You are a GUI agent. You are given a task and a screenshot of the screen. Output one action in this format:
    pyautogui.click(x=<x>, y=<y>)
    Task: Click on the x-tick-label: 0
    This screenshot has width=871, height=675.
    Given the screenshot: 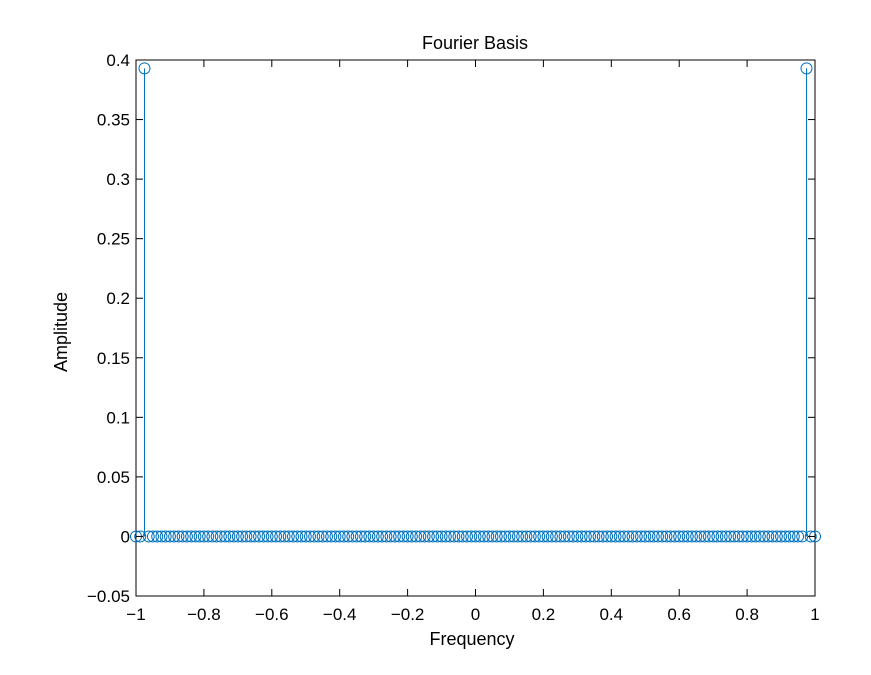 What is the action you would take?
    pyautogui.click(x=475, y=614)
    